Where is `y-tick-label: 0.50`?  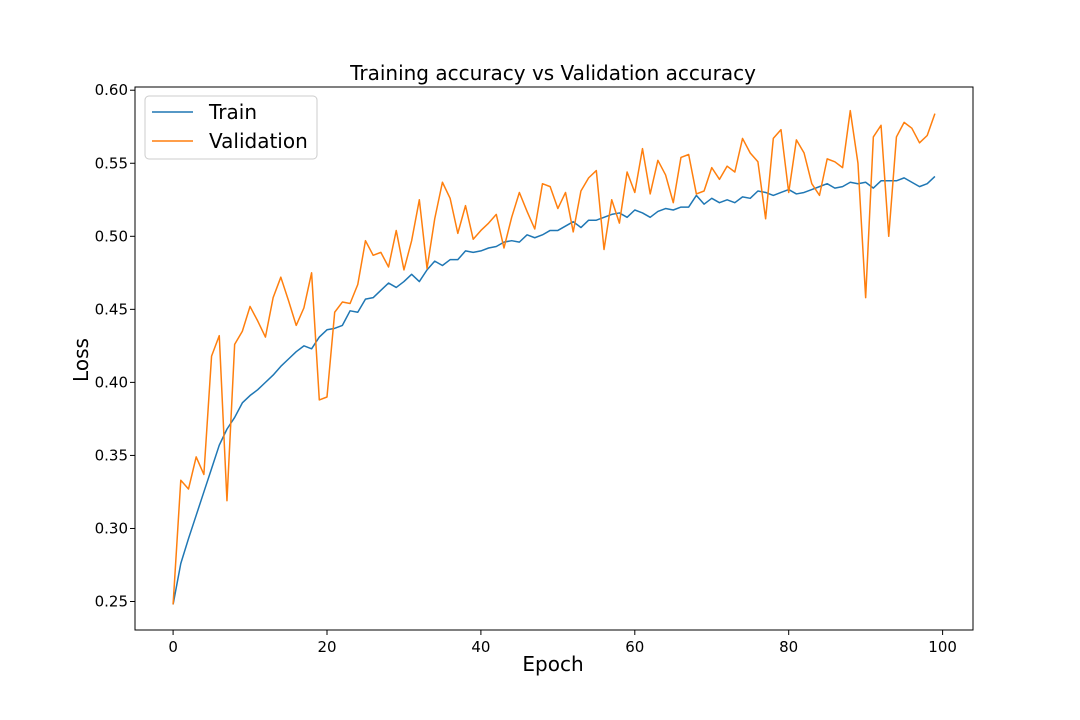 y-tick-label: 0.50 is located at coordinates (111, 236).